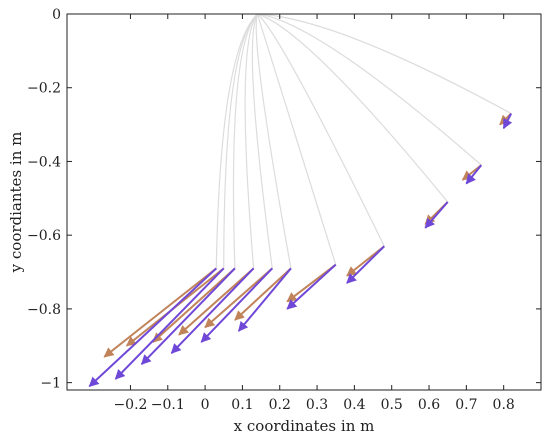  Describe the element at coordinates (242, 405) in the screenshot. I see `x-tick-label: 0.1` at that location.